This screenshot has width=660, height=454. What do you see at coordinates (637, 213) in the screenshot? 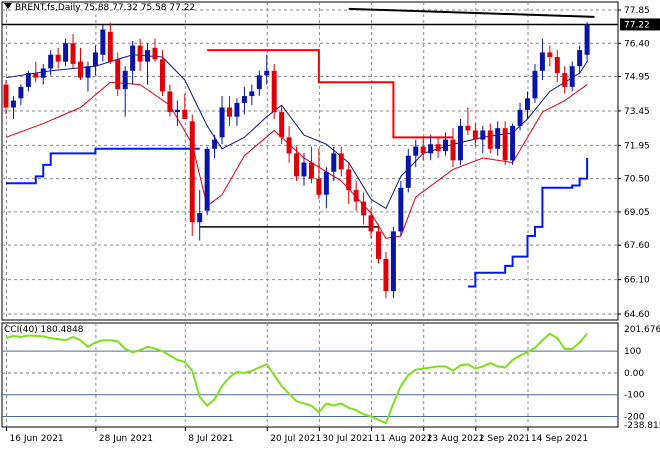
I see `price-tick-label: 69.05` at bounding box center [637, 213].